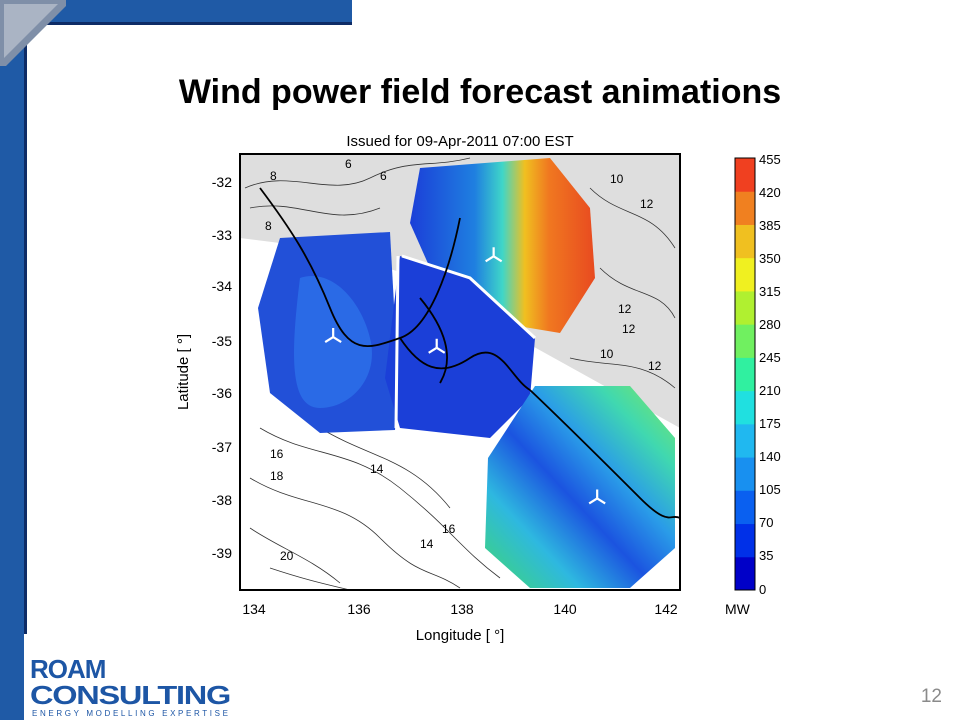 The height and width of the screenshot is (720, 960). I want to click on x-tick-label: 142, so click(666, 609).